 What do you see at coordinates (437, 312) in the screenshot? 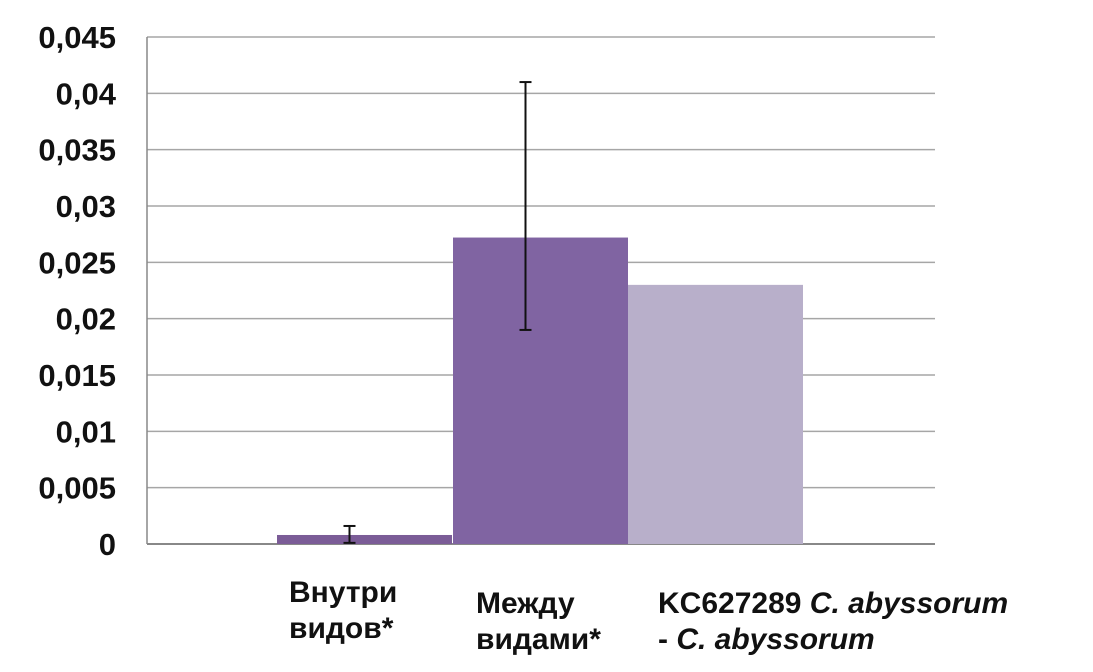
I see `error-bars` at bounding box center [437, 312].